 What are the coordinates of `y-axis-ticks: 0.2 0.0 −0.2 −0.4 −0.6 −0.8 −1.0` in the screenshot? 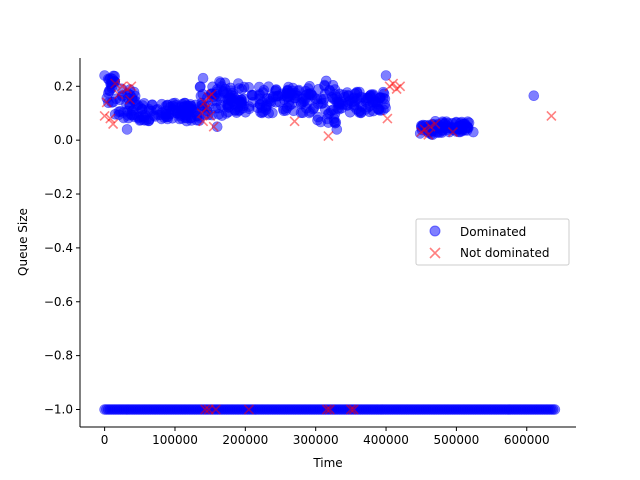 It's located at (62, 247).